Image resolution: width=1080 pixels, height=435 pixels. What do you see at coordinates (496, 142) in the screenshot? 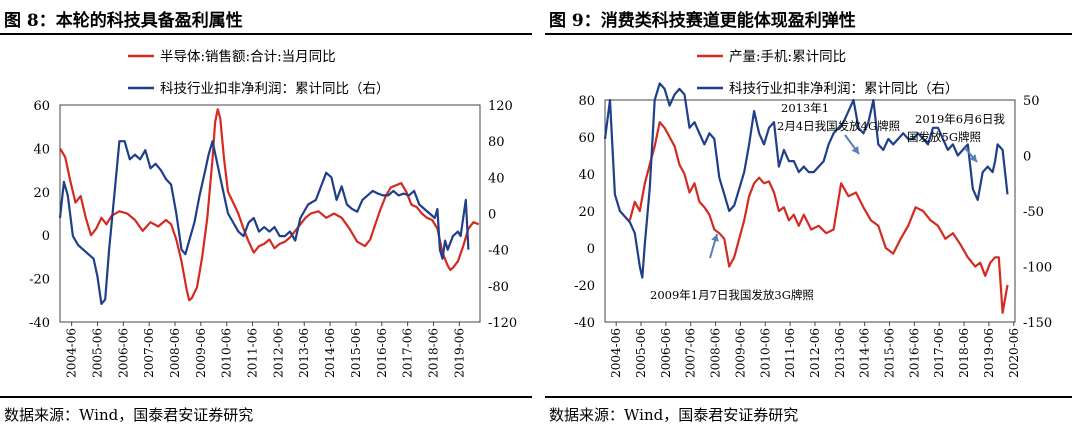
I see `y-right-tick-label: 80` at bounding box center [496, 142].